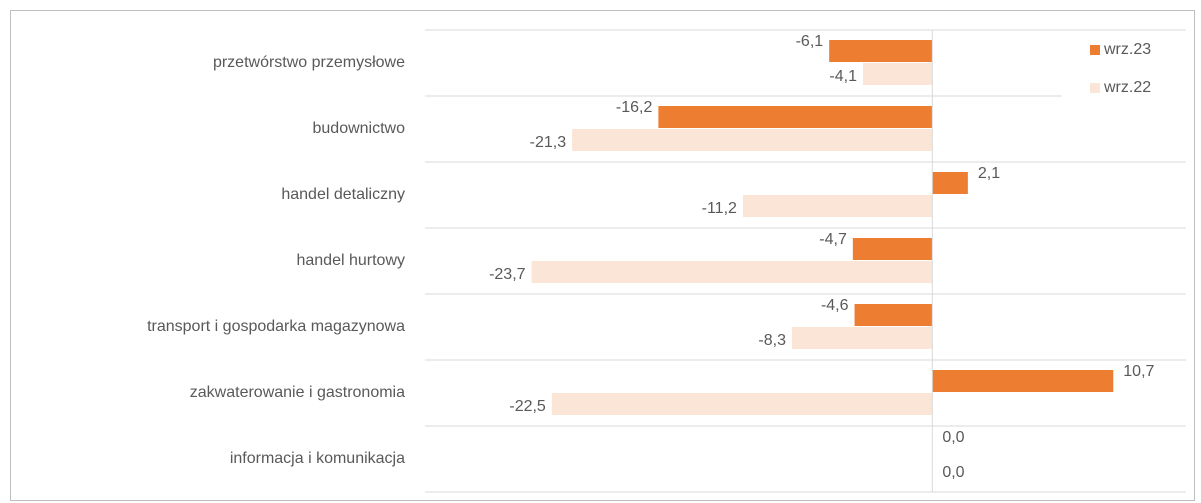 Image resolution: width=1201 pixels, height=503 pixels. What do you see at coordinates (634, 107) in the screenshot?
I see `value-label: -16,2` at bounding box center [634, 107].